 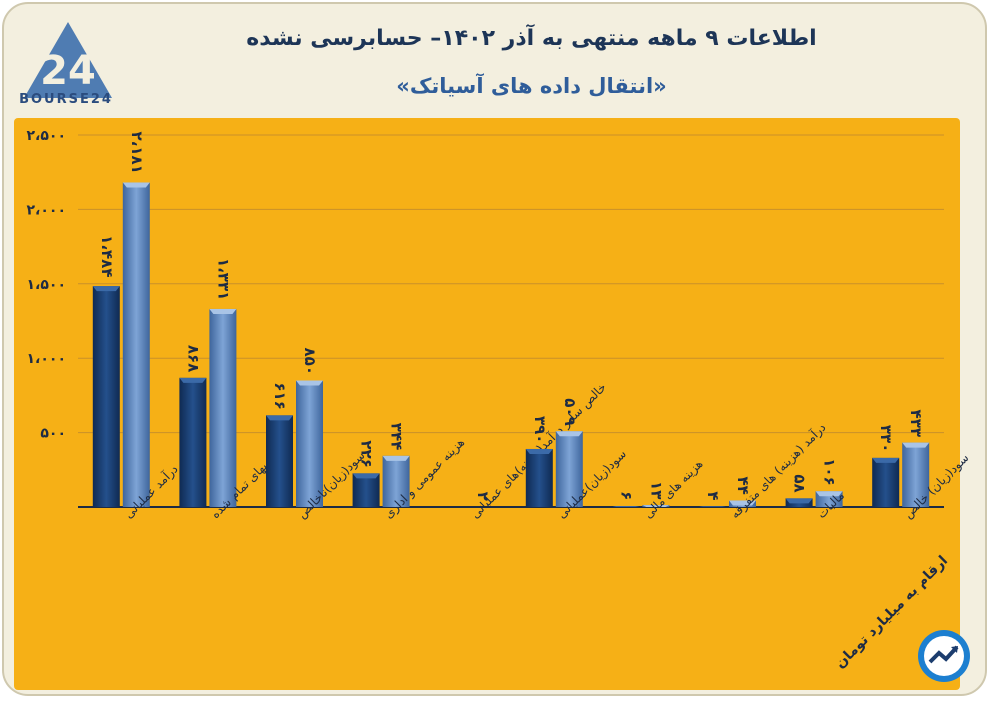 I want to click on data-label: ۱۳, so click(x=656, y=490).